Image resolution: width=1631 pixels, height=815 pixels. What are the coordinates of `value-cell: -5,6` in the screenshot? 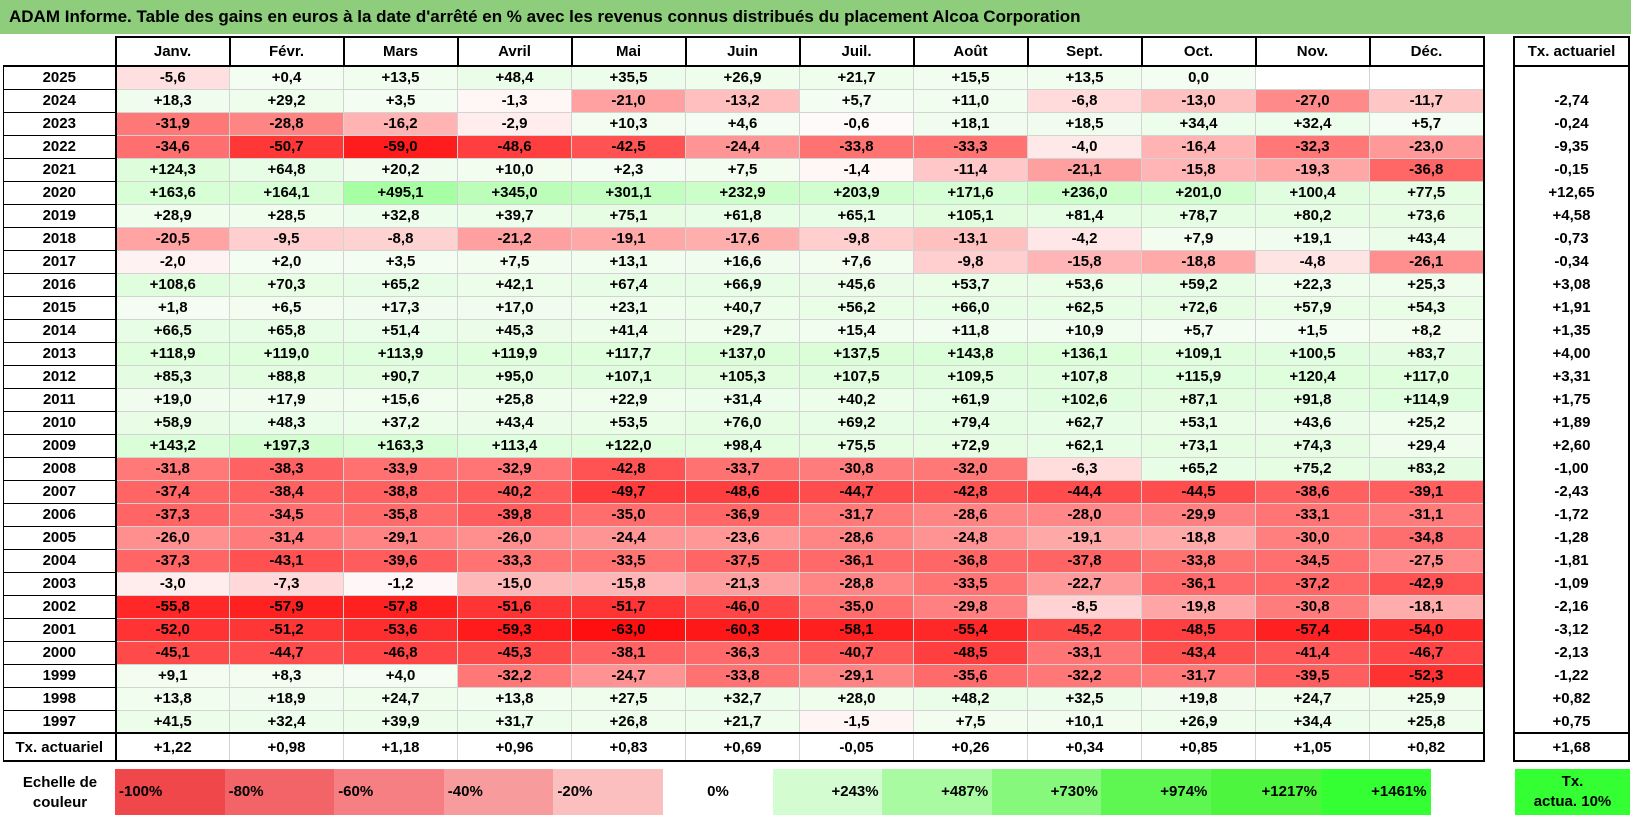 It's located at (172, 77).